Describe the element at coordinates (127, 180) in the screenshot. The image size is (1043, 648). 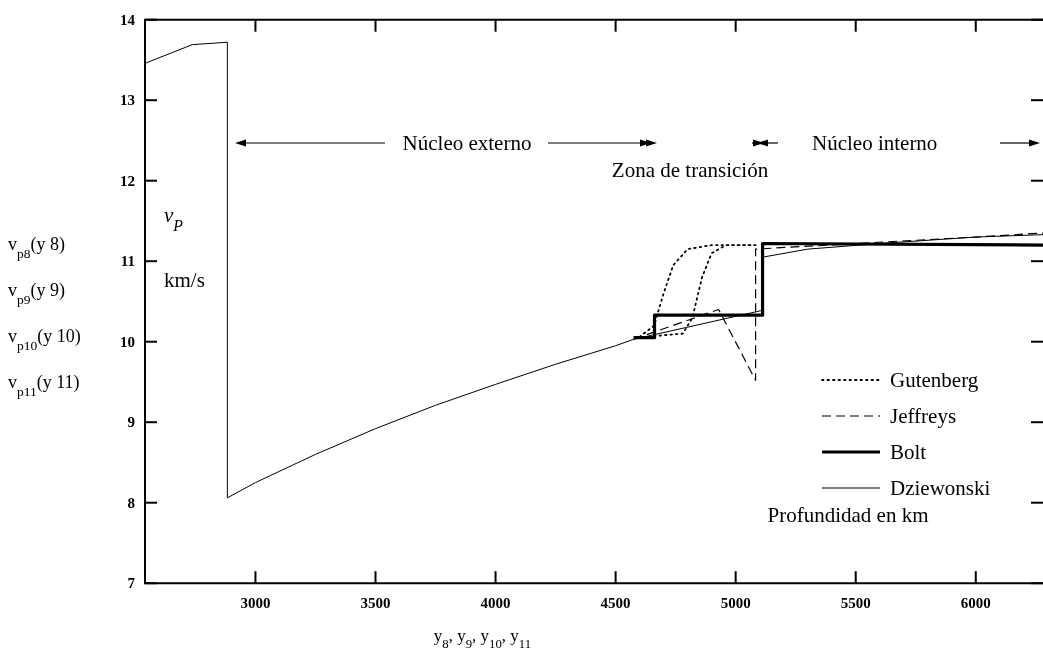
I see `y-tick-label: 12` at that location.